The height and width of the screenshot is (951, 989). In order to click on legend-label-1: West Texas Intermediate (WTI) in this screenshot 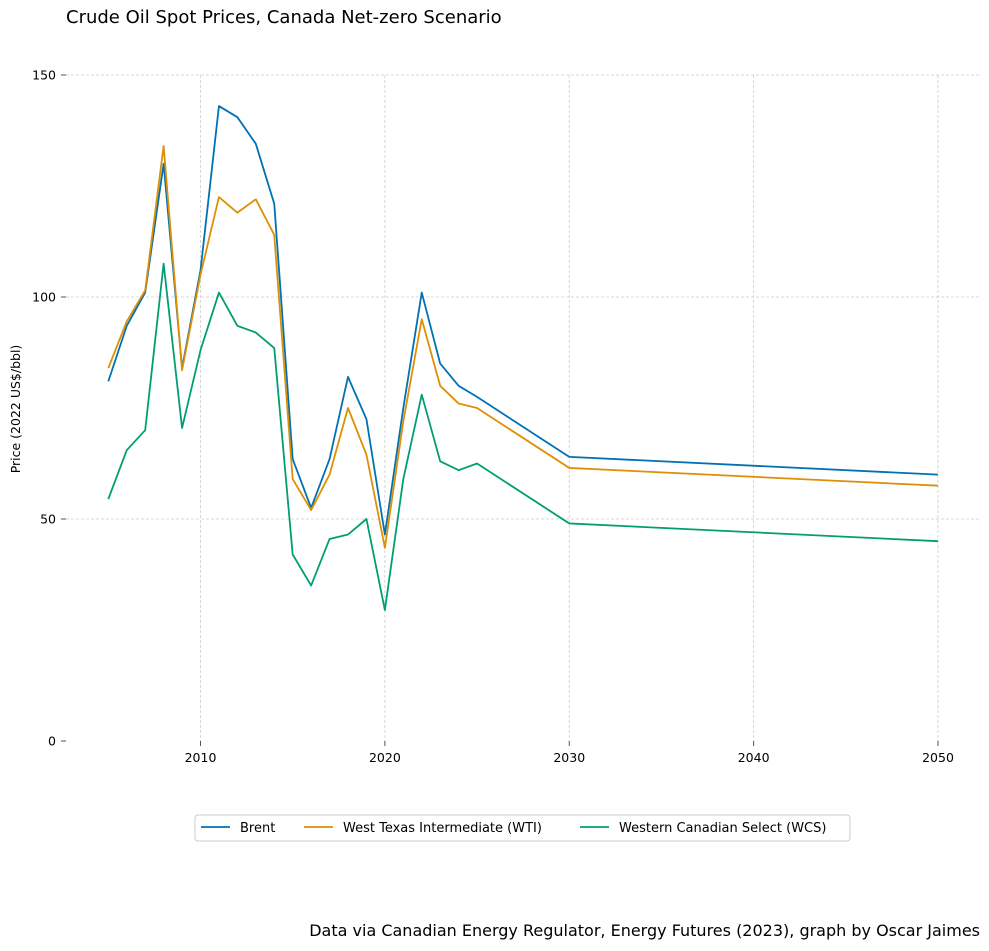, I will do `click(442, 828)`.